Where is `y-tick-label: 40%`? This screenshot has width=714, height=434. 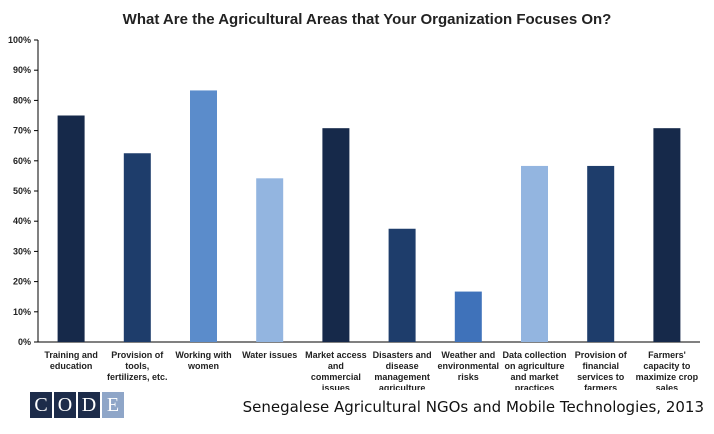 y-tick-label: 40% is located at coordinates (22, 221).